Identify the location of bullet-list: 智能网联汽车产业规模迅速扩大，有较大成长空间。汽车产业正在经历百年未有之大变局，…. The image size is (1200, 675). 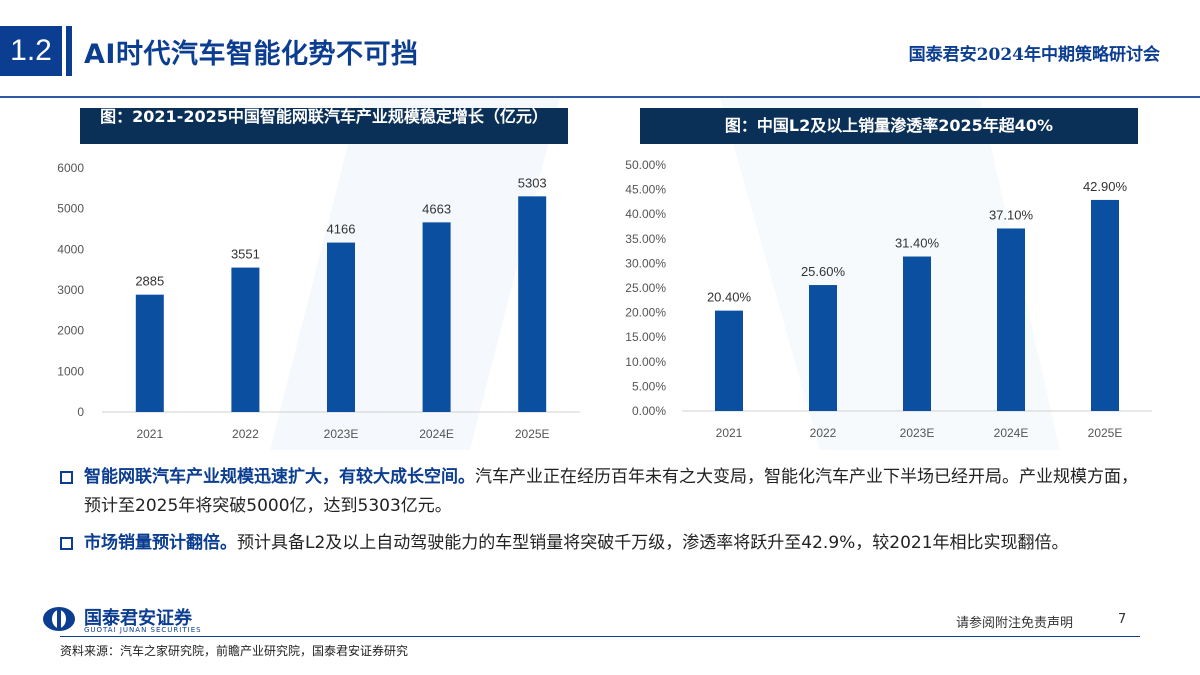
(605, 514).